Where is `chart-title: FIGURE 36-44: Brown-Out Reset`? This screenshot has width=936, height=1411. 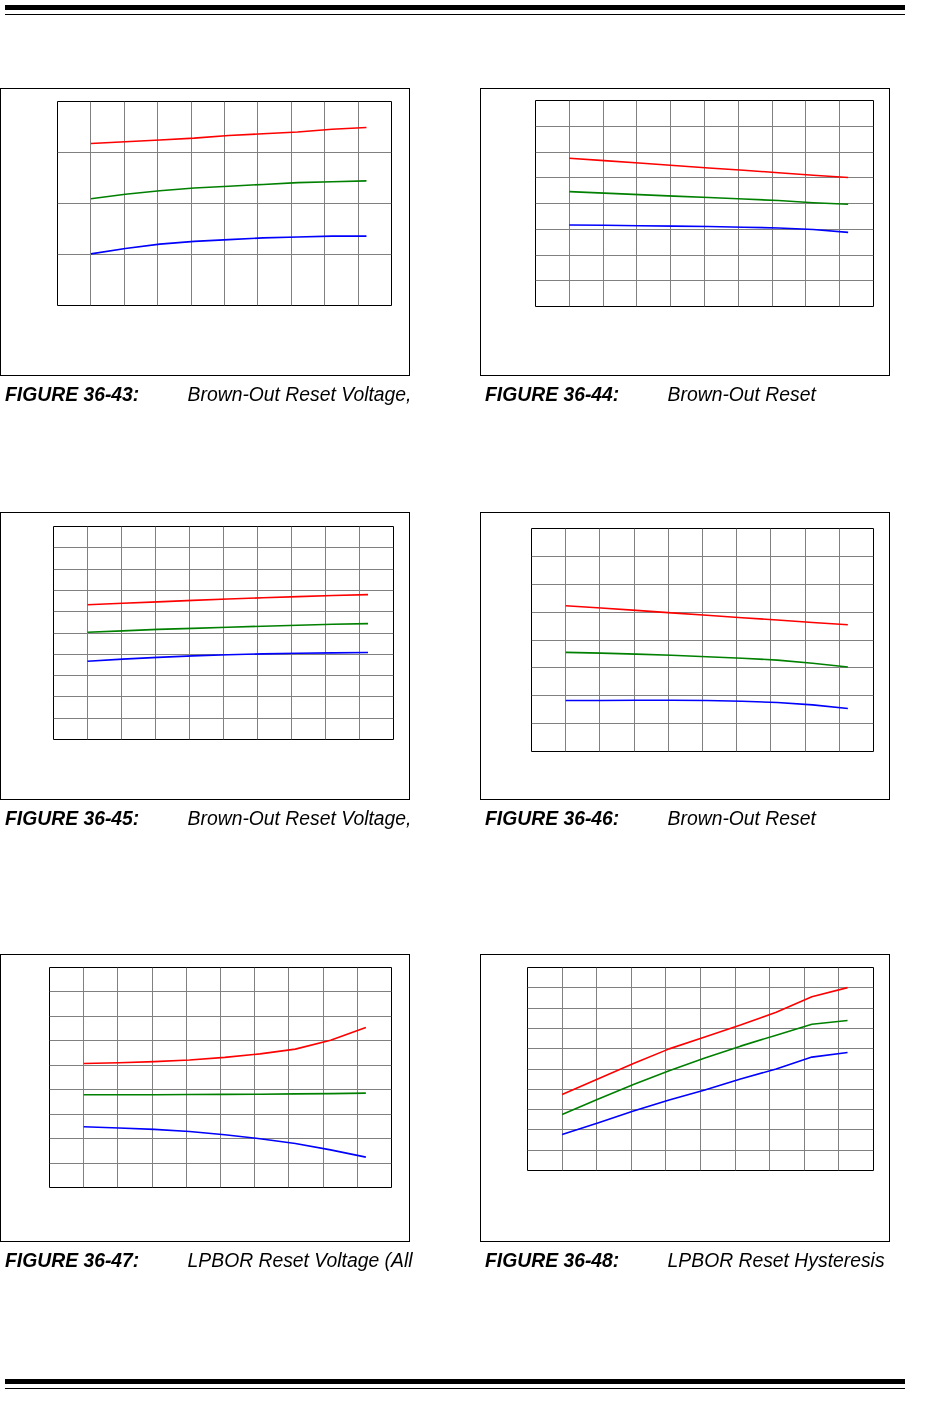 chart-title: FIGURE 36-44: Brown-Out Reset is located at coordinates (650, 394).